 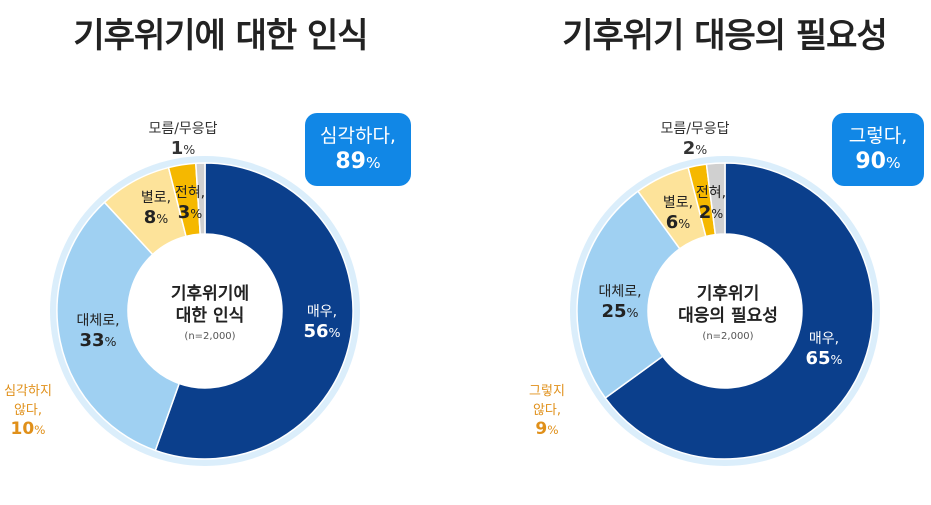 What do you see at coordinates (728, 316) in the screenshot?
I see `center-title-line-2: 대응의 필요성` at bounding box center [728, 316].